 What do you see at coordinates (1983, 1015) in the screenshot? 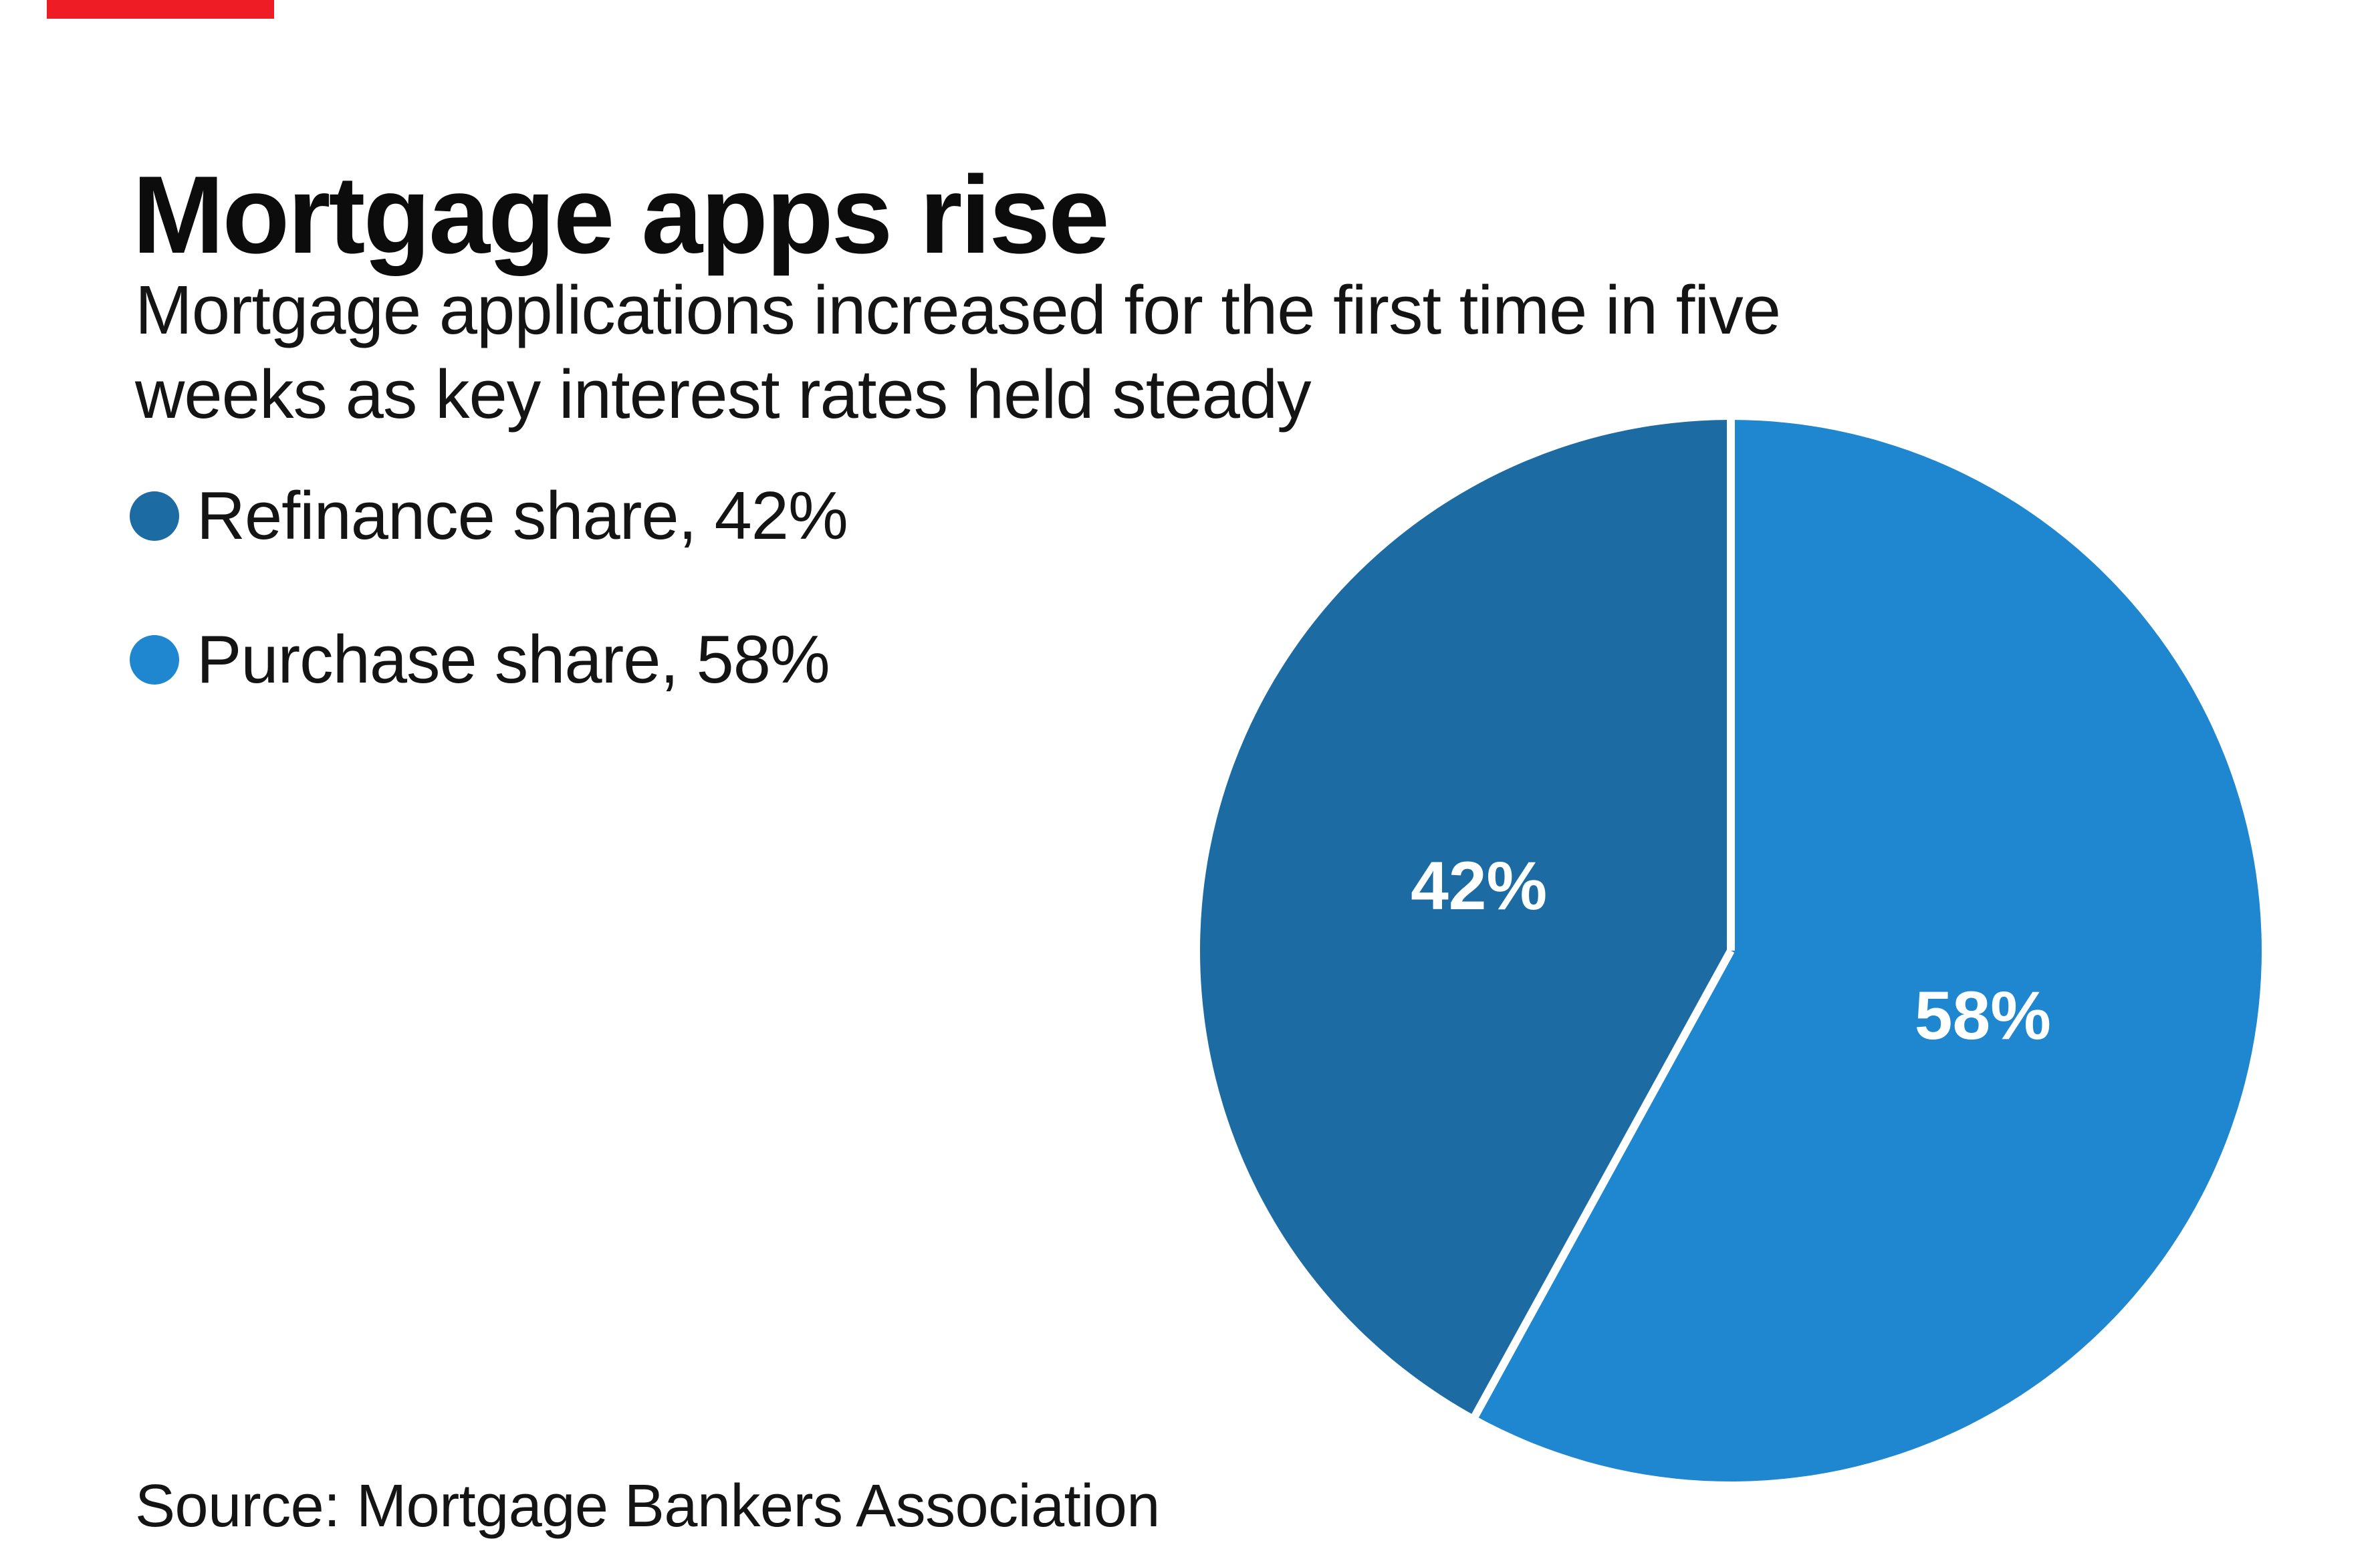
I see `pie-slice-value-label: 58%` at bounding box center [1983, 1015].